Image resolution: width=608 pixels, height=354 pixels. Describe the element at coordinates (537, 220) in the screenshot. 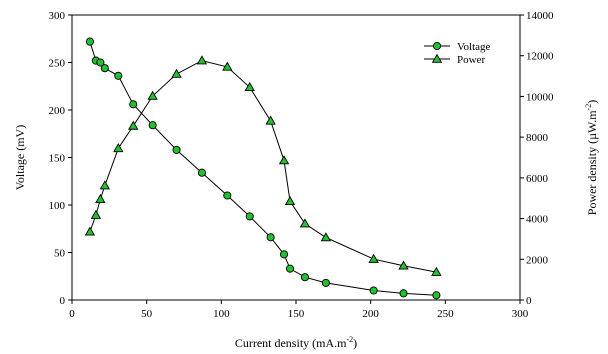

I see `y2-tick-label: 4000` at that location.